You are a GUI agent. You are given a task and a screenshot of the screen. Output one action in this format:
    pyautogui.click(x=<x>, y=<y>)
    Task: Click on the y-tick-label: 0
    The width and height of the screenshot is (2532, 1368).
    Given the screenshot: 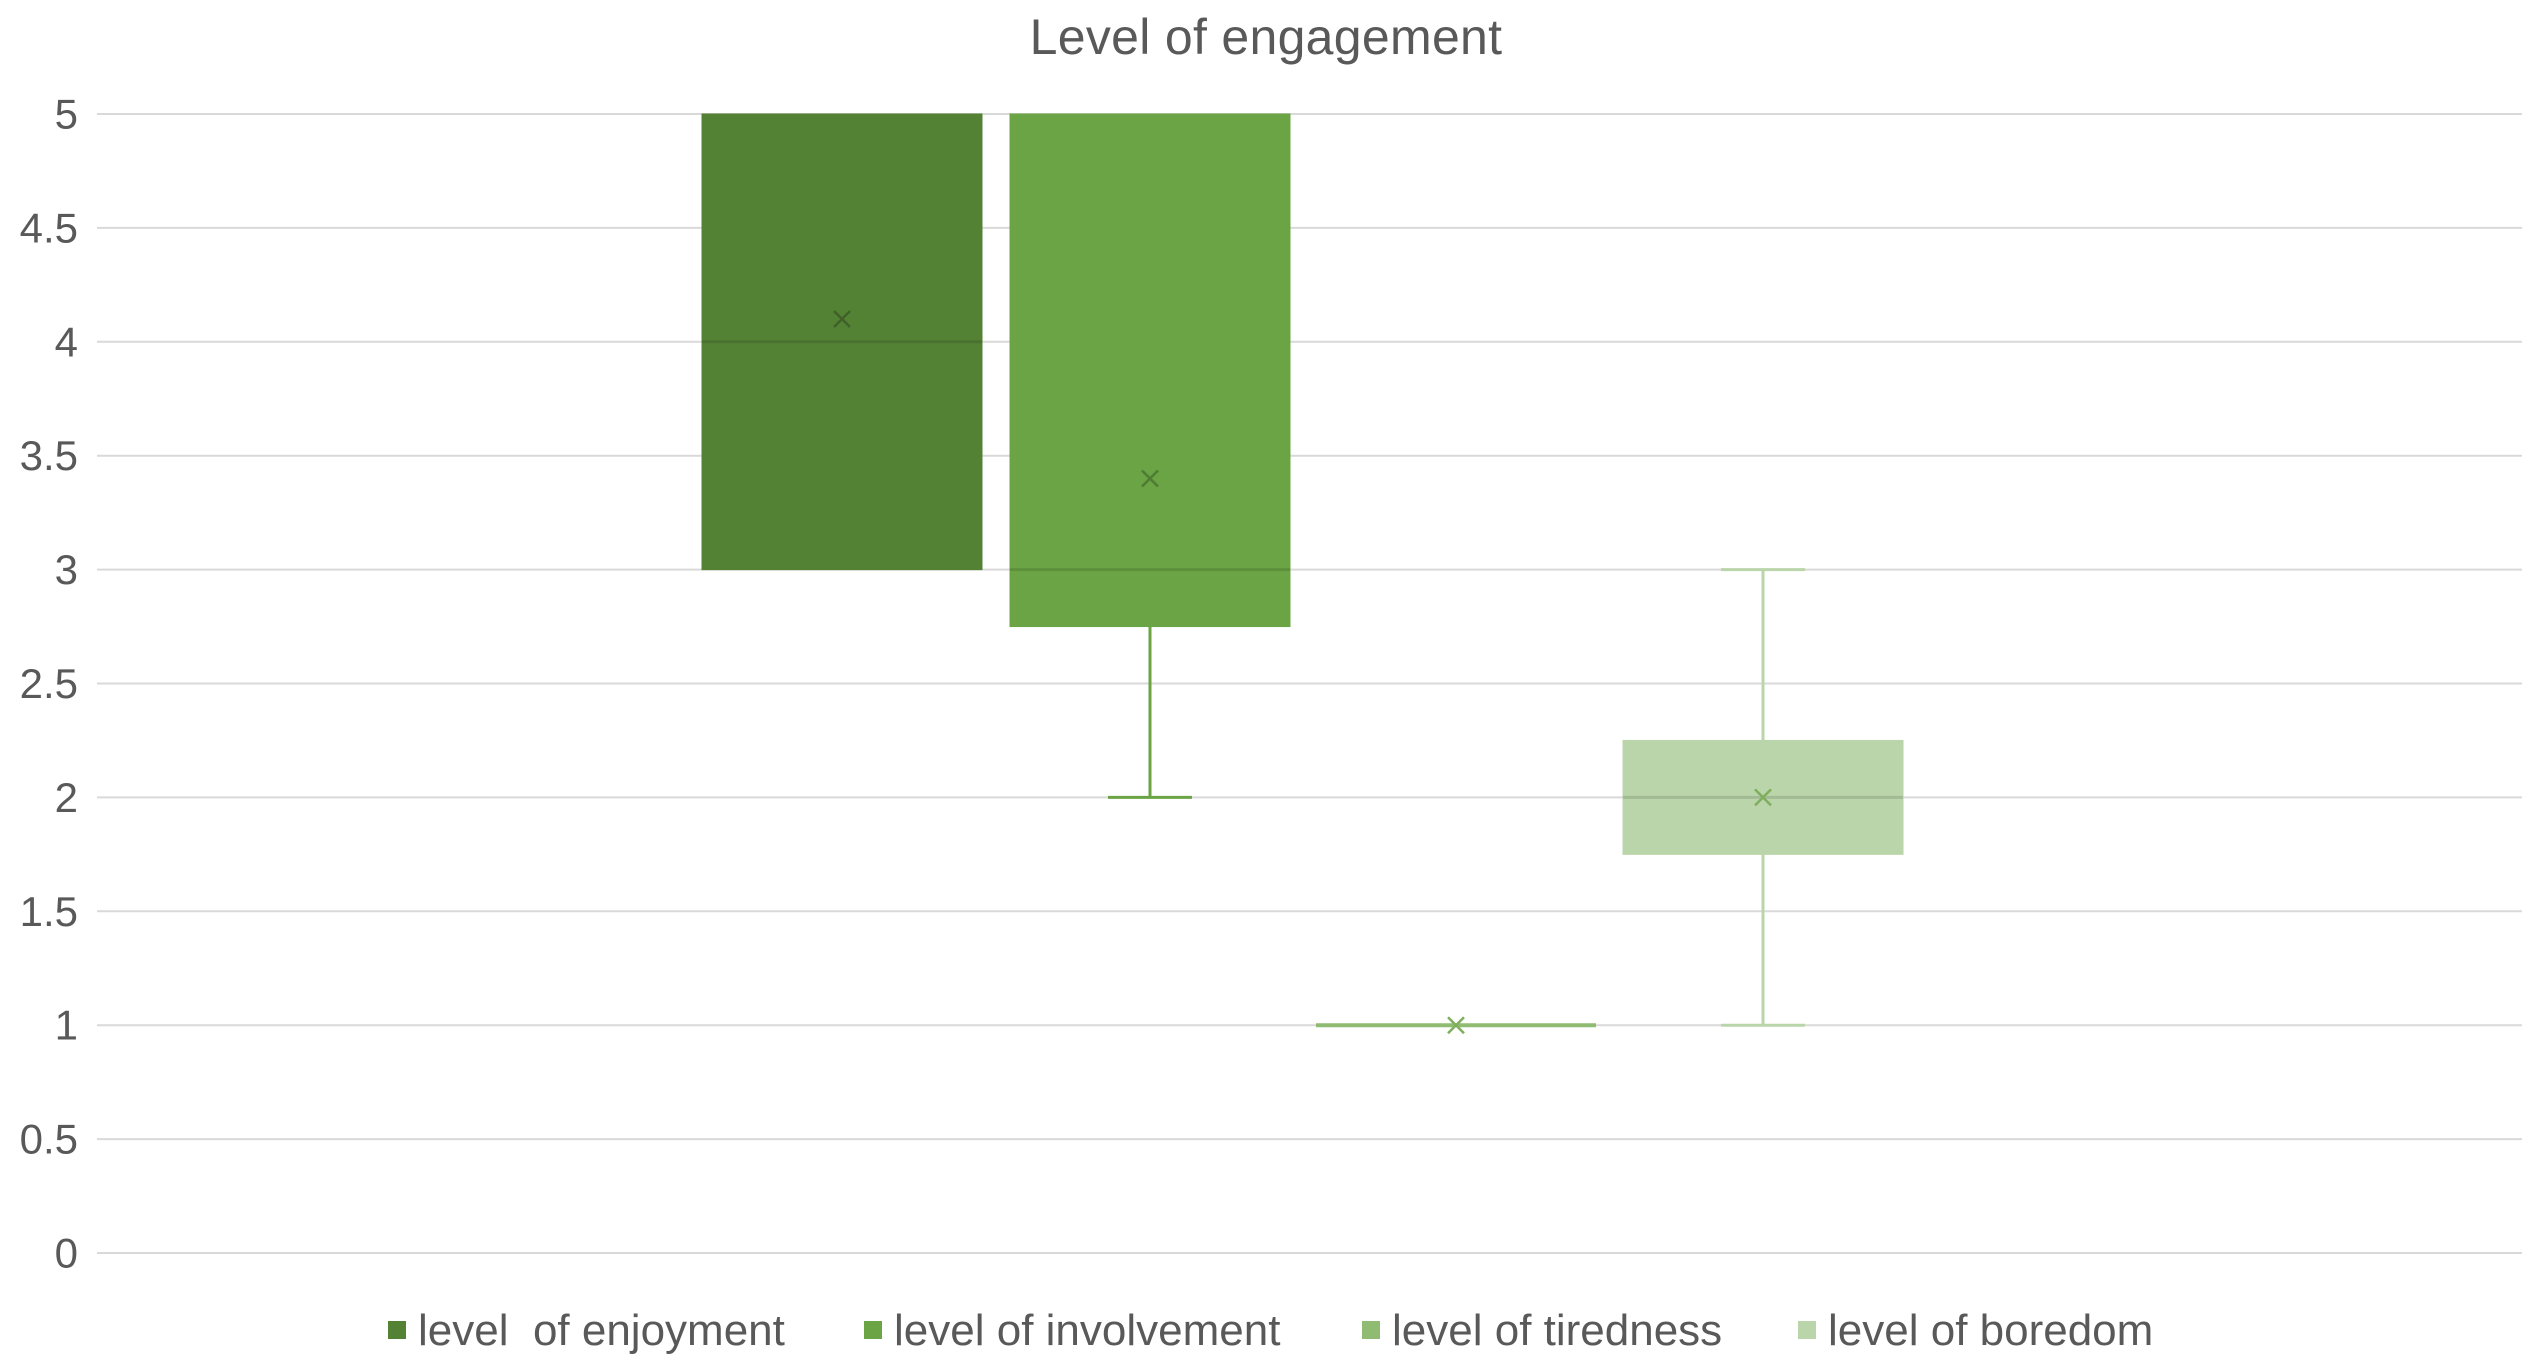 What is the action you would take?
    pyautogui.click(x=66, y=1253)
    